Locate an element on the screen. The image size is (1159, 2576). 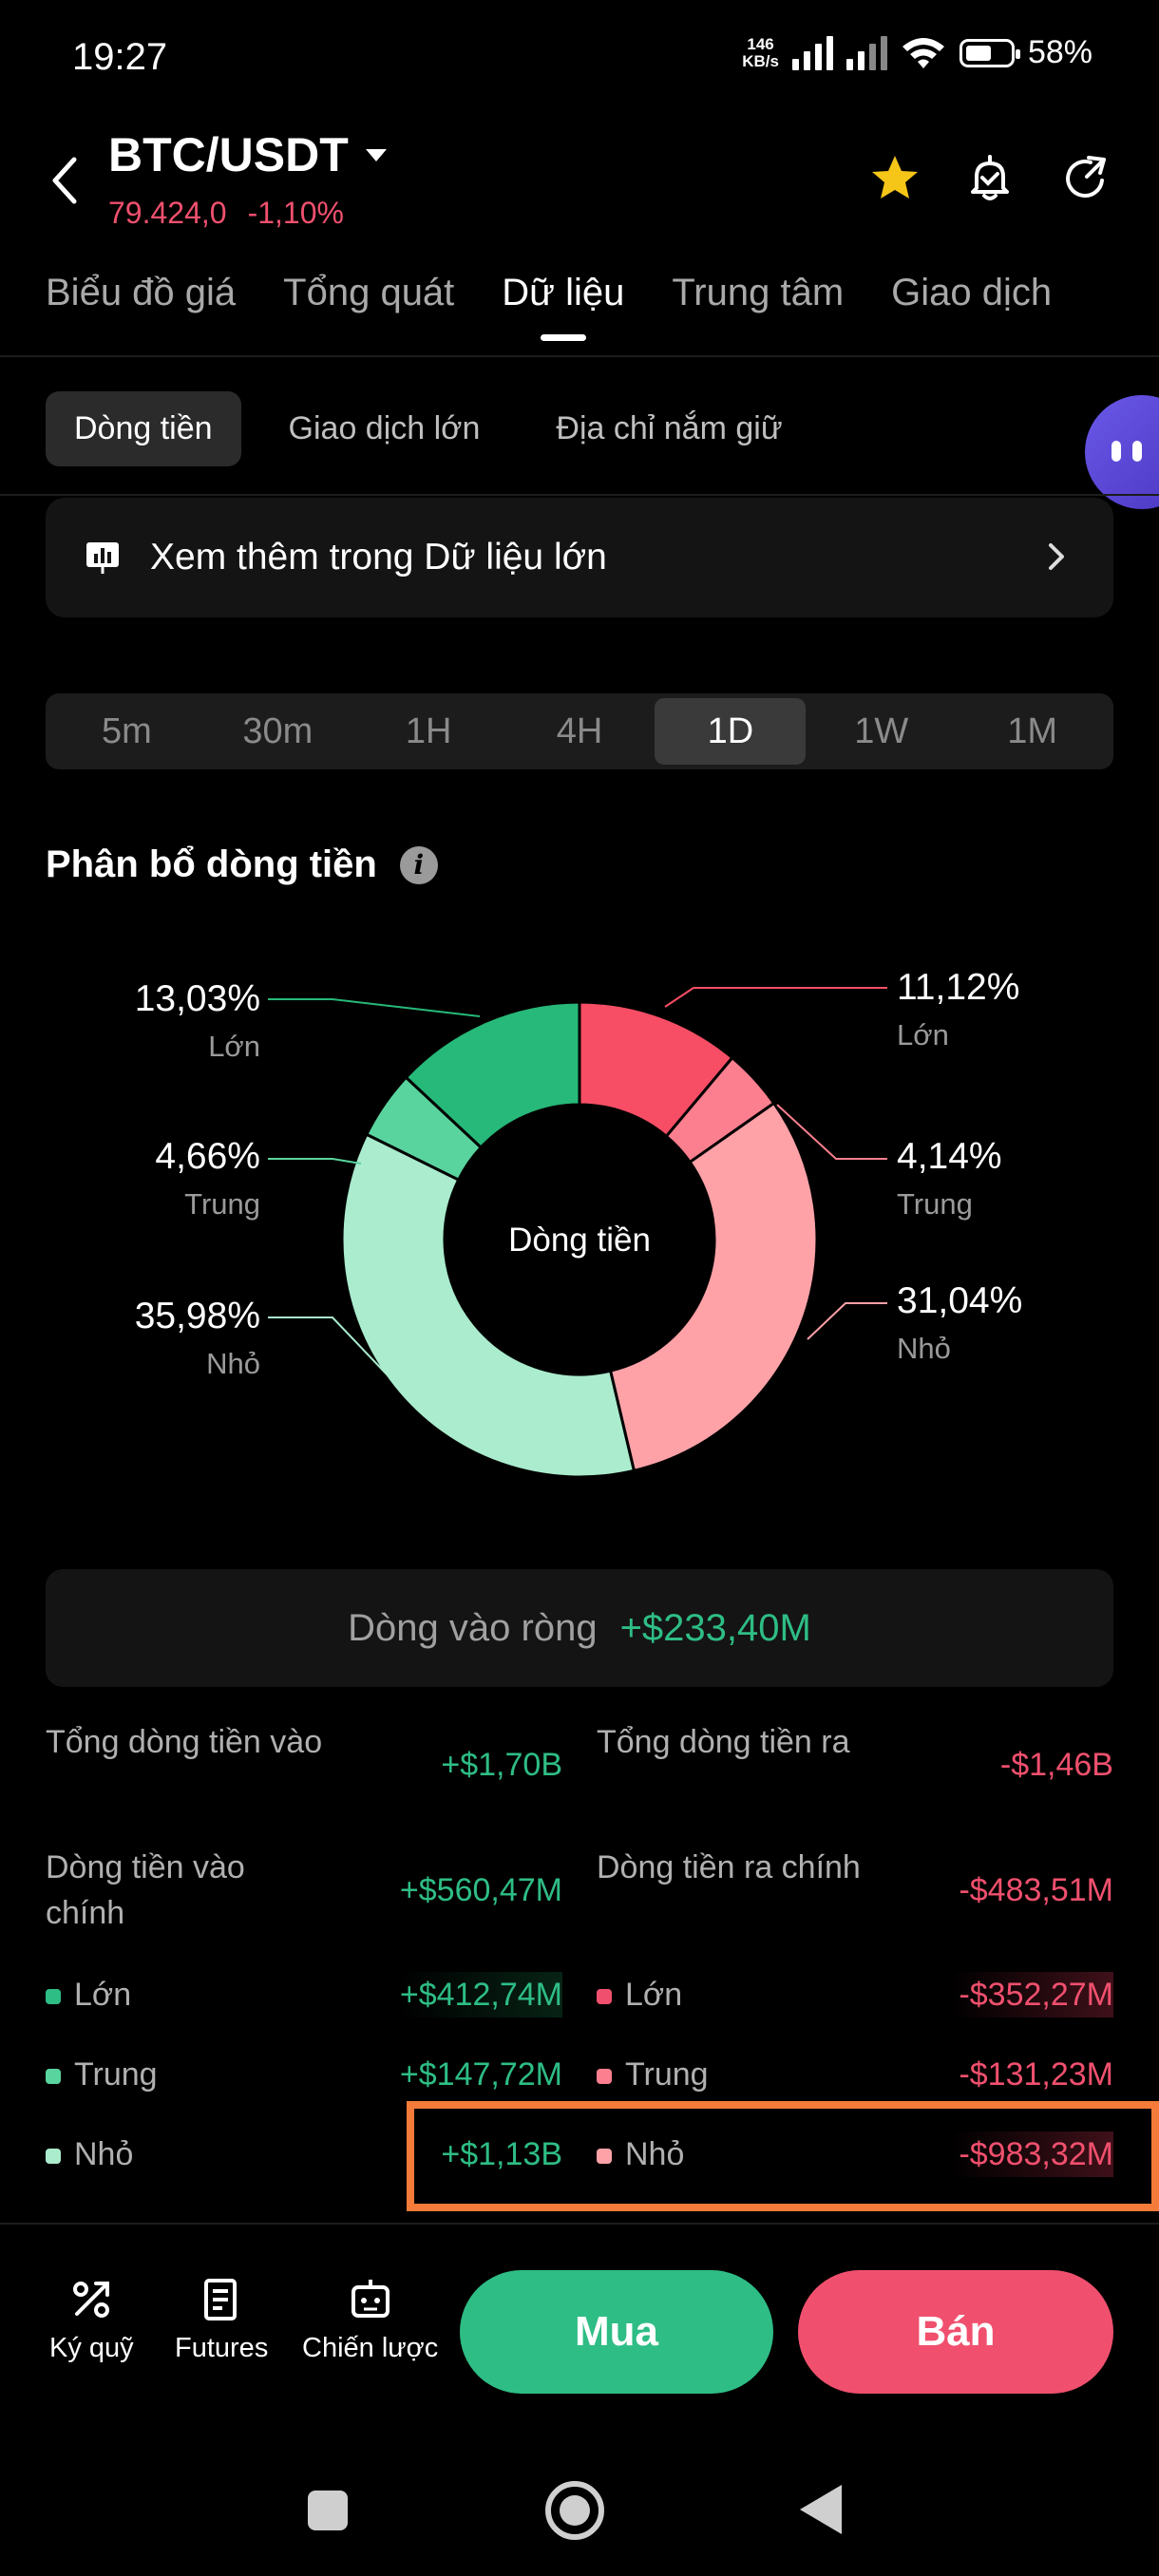
inflow-main-label: Dòng tiền vào chính is located at coordinates (145, 1890).